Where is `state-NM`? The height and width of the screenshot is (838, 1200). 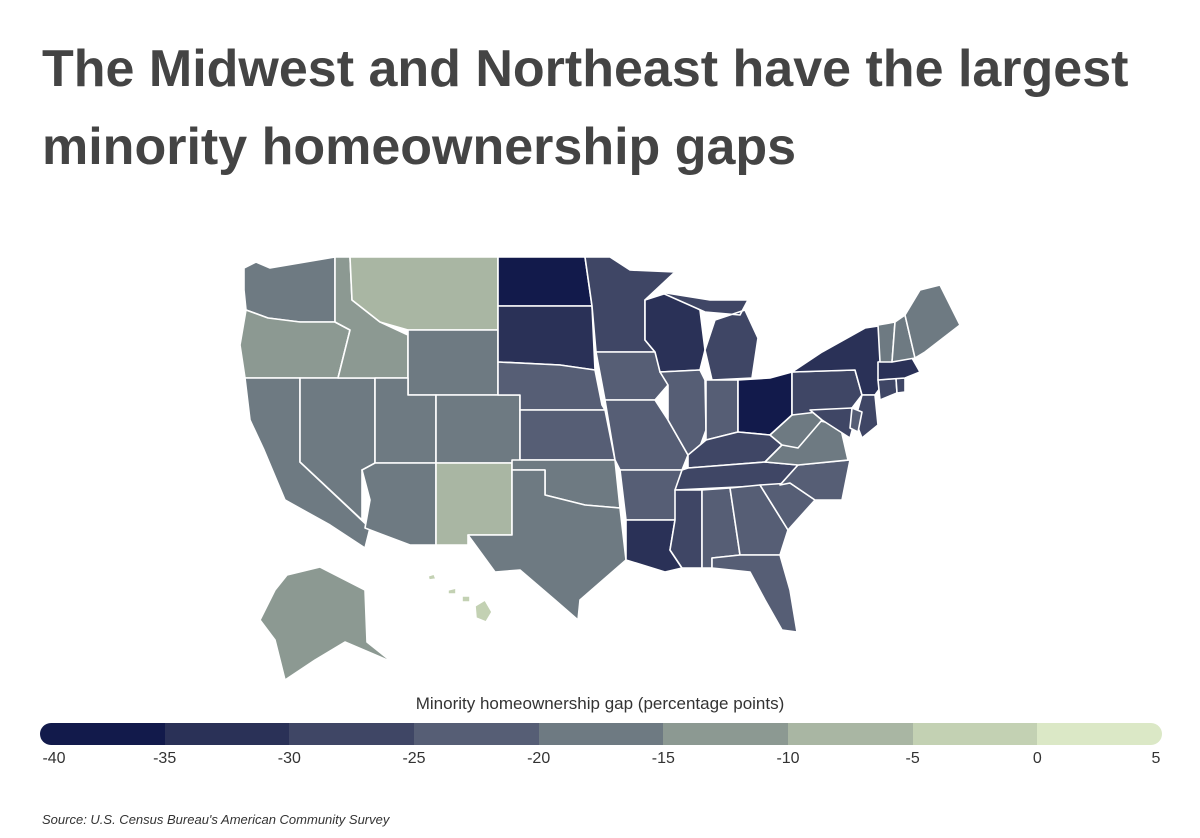
state-NM is located at coordinates (474, 504).